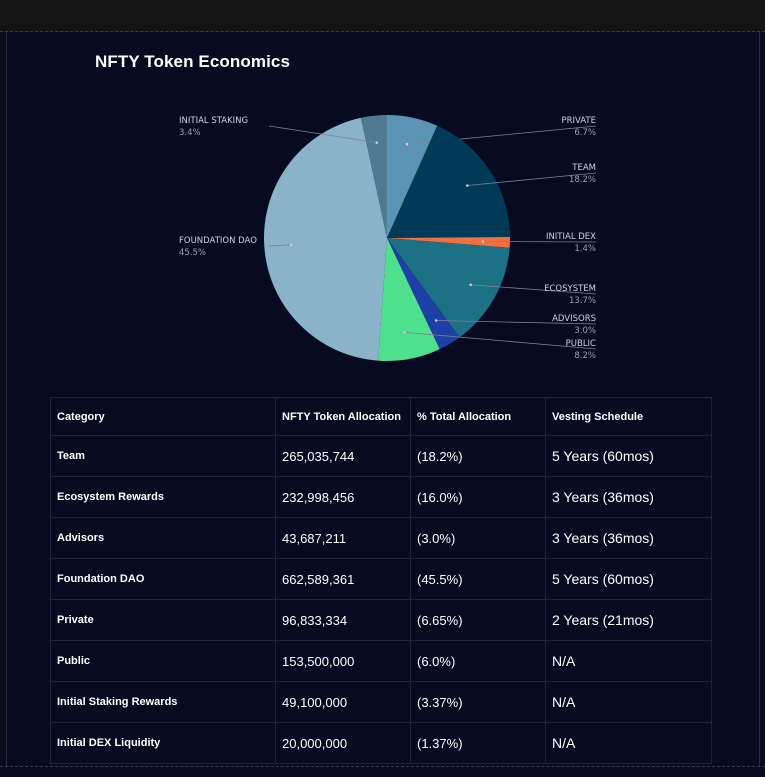 This screenshot has height=777, width=765. What do you see at coordinates (325, 239) in the screenshot?
I see `pie-slice-foundation-dao` at bounding box center [325, 239].